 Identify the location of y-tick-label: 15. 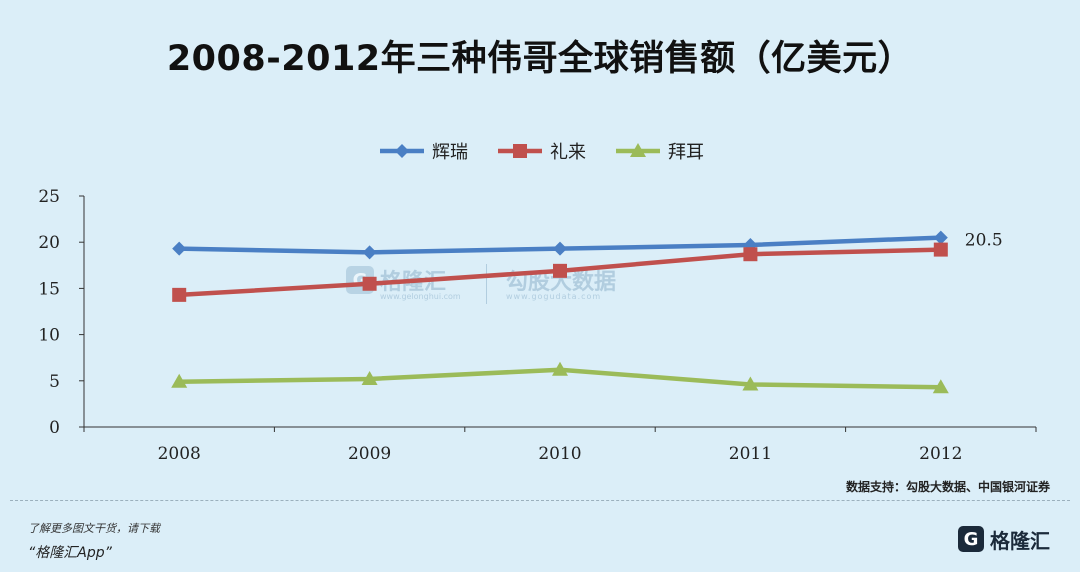
(49, 289).